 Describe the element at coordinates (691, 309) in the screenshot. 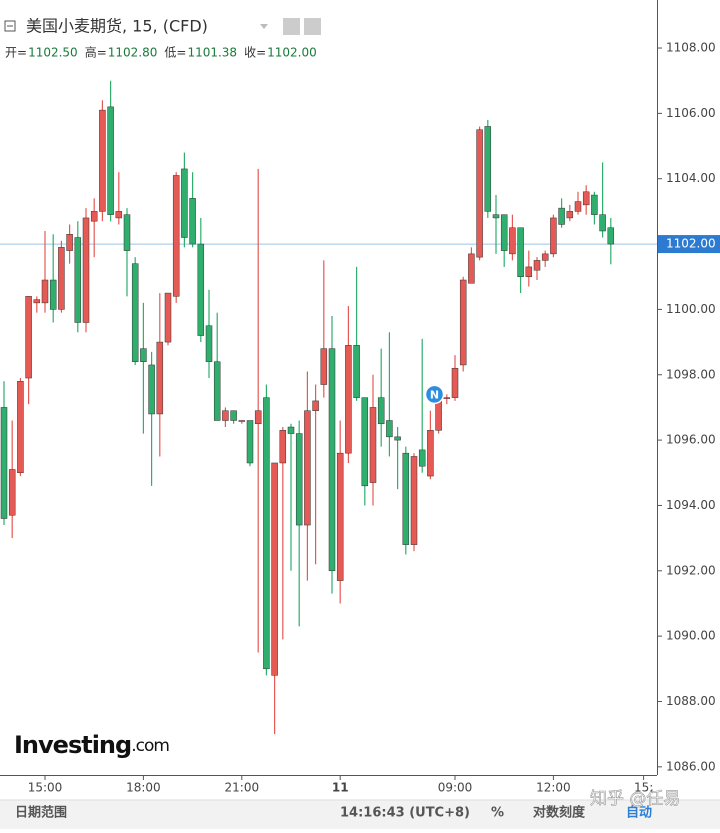

I see `y-tick-label: 1100.00` at that location.